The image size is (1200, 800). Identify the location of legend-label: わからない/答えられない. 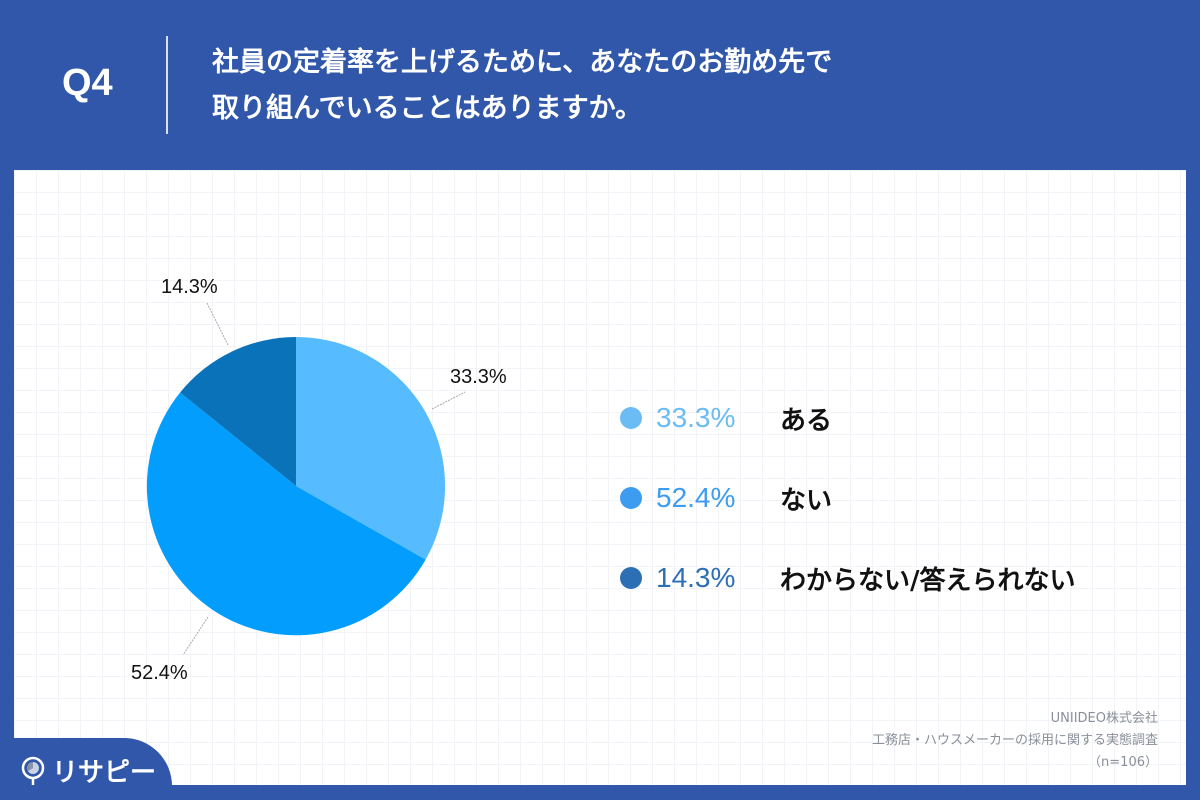
(928, 580).